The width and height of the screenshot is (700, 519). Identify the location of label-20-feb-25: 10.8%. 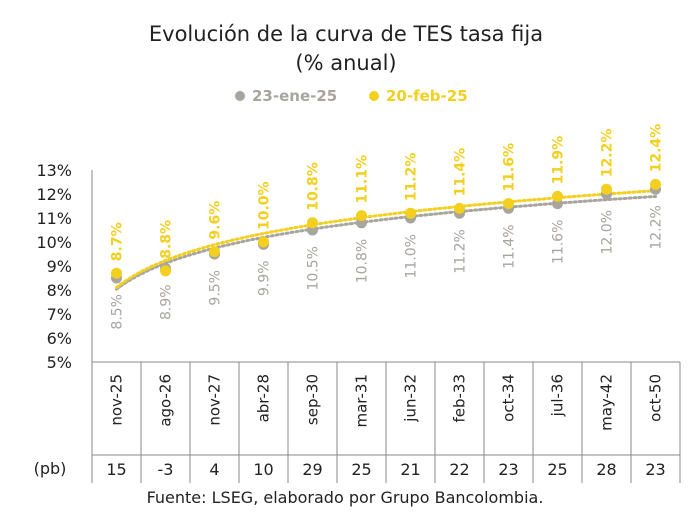
(314, 186).